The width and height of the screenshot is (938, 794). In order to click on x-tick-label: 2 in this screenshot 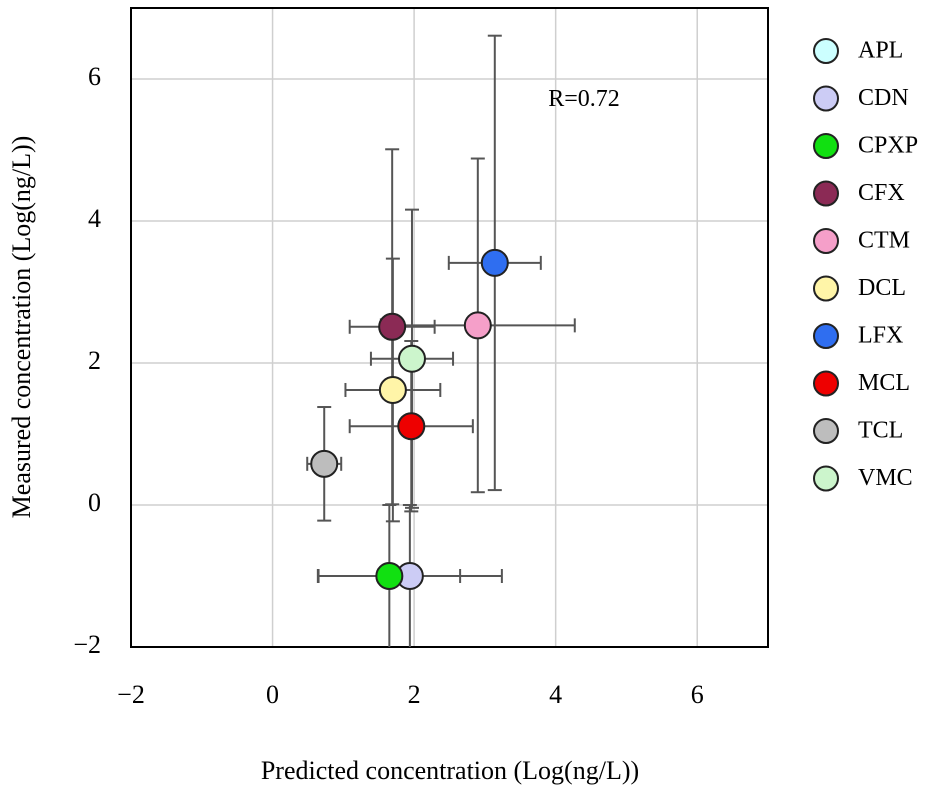, I will do `click(414, 694)`.